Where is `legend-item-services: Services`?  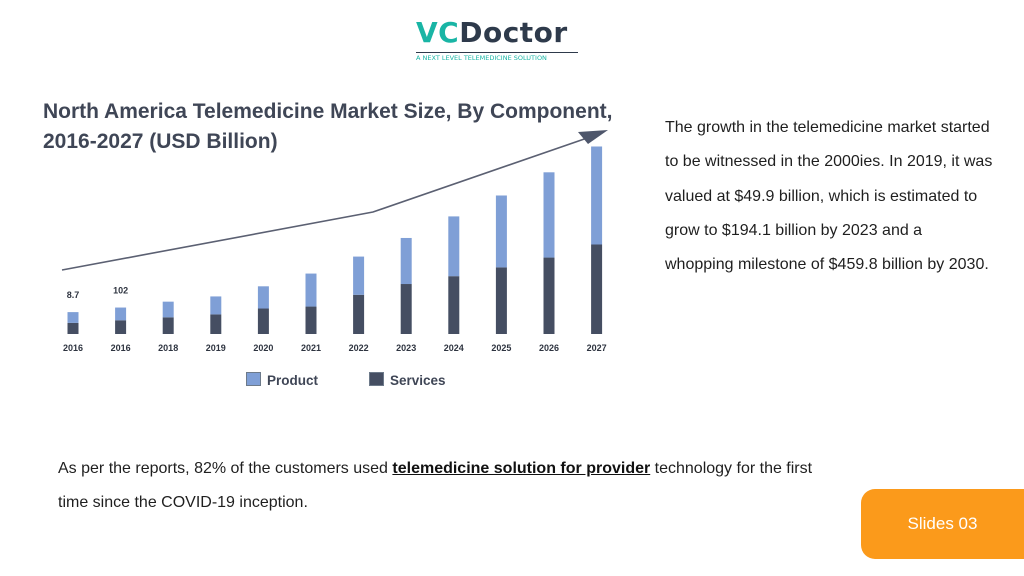
legend-item-services: Services is located at coordinates (407, 380).